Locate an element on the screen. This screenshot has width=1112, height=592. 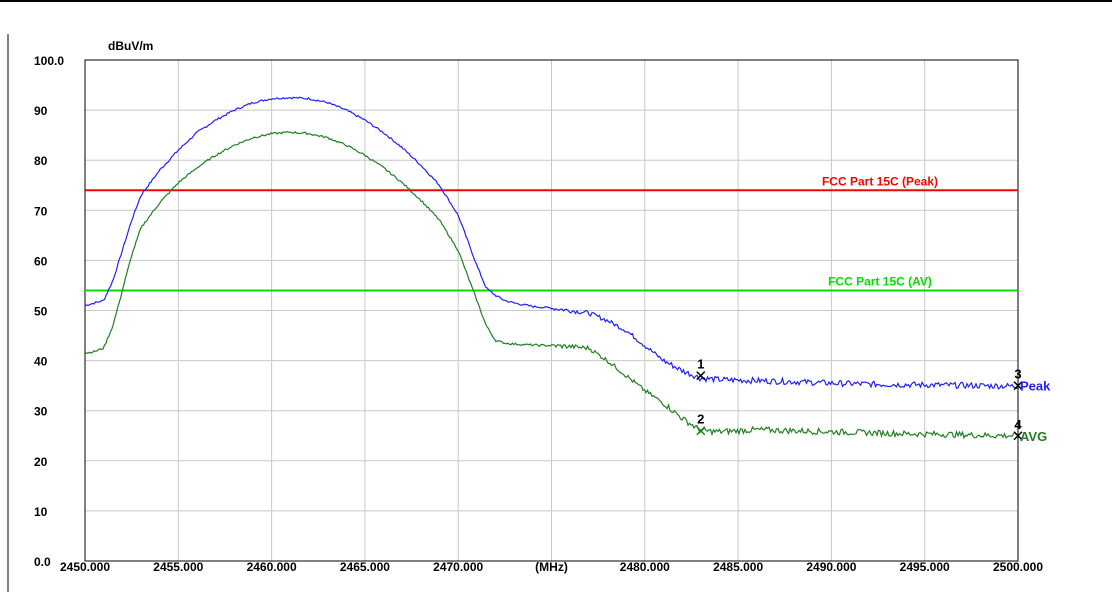
marker-number: 2 is located at coordinates (700, 419).